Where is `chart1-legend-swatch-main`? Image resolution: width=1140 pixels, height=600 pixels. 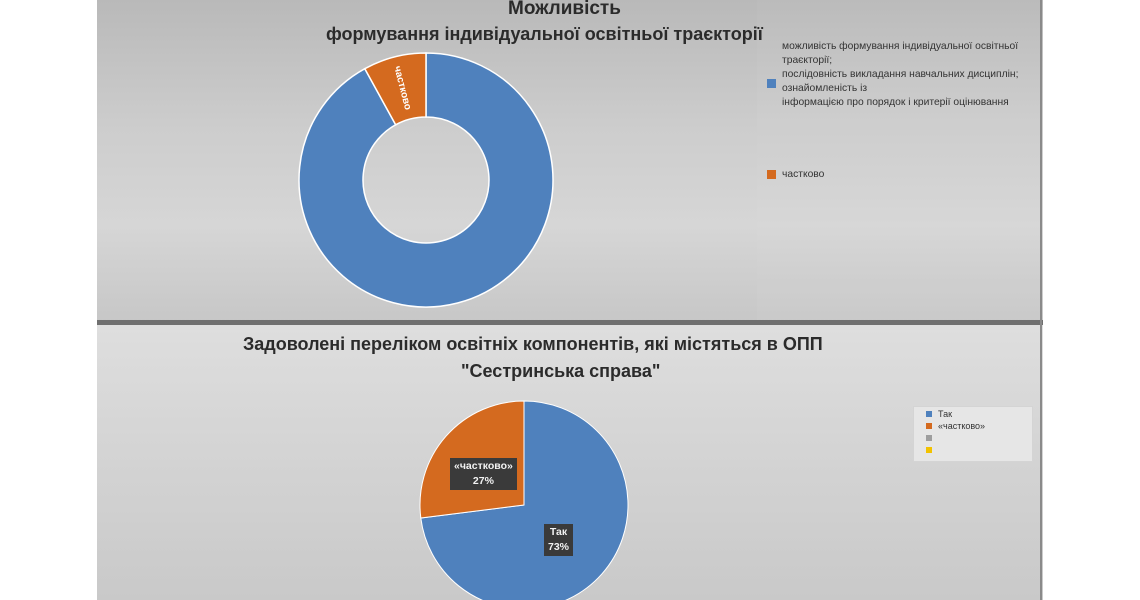 chart1-legend-swatch-main is located at coordinates (771, 83).